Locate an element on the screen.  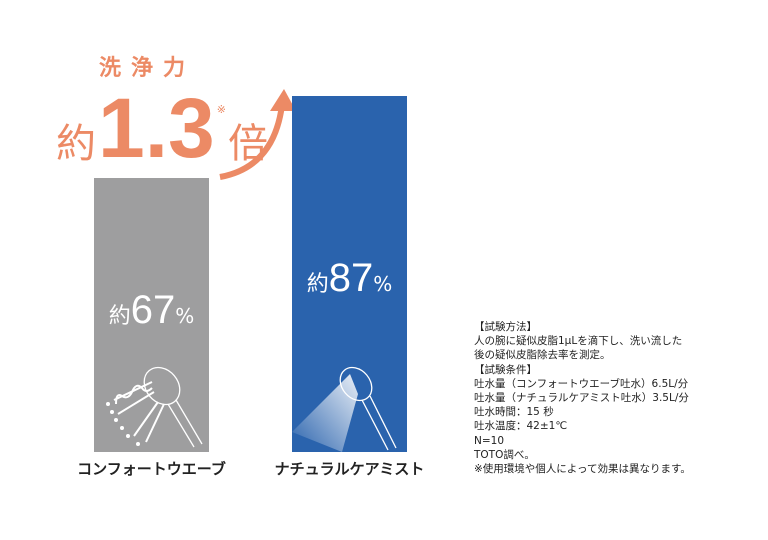
bar-0: 約67% is located at coordinates (151, 314).